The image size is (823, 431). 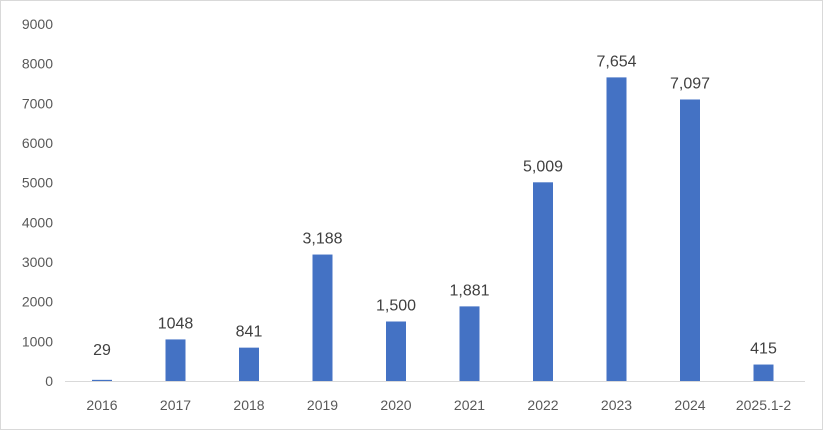 I want to click on y-tick-label: 1000, so click(x=37, y=341).